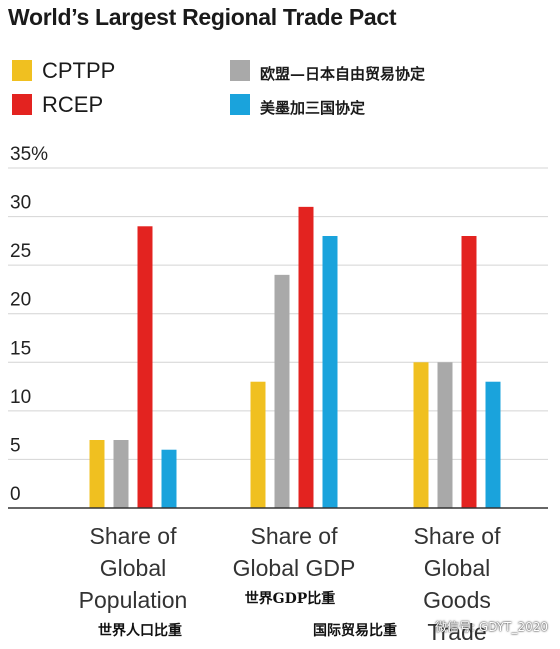 The height and width of the screenshot is (649, 560). I want to click on watermark: 微信号: GDYT_2020, so click(491, 627).